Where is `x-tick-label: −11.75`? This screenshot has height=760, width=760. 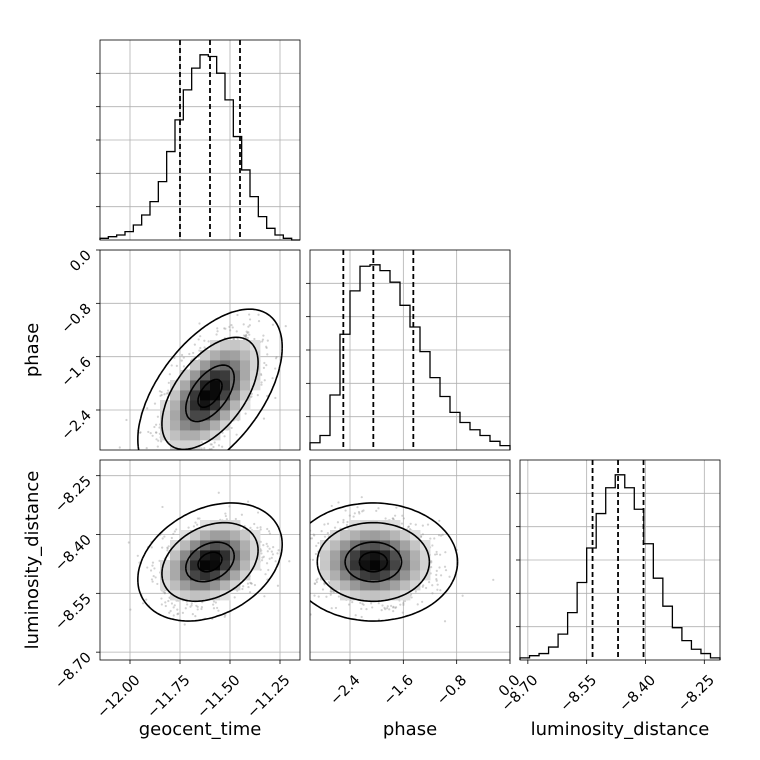 x-tick-label: −11.75 is located at coordinates (168, 696).